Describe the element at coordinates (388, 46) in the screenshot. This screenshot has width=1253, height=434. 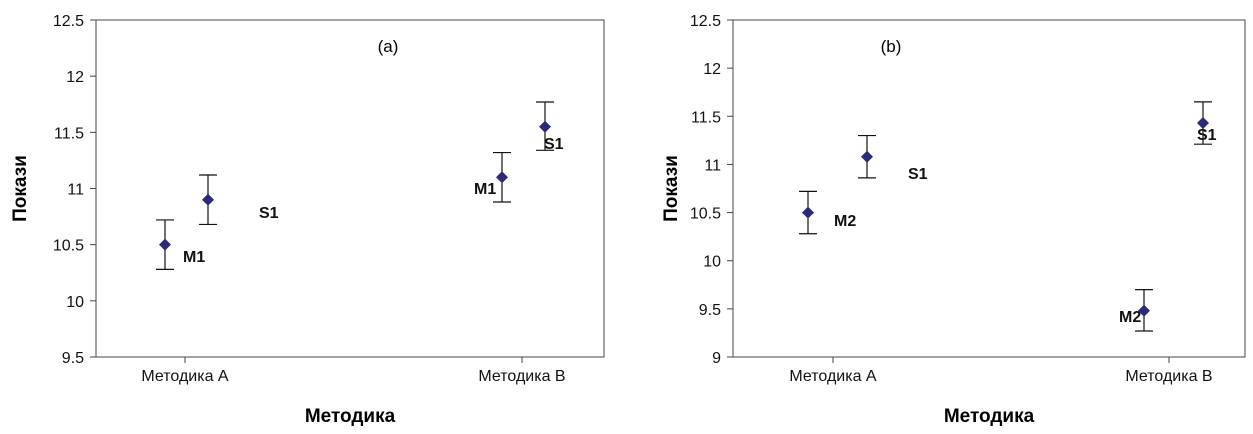
I see `panel-label: (a)` at that location.